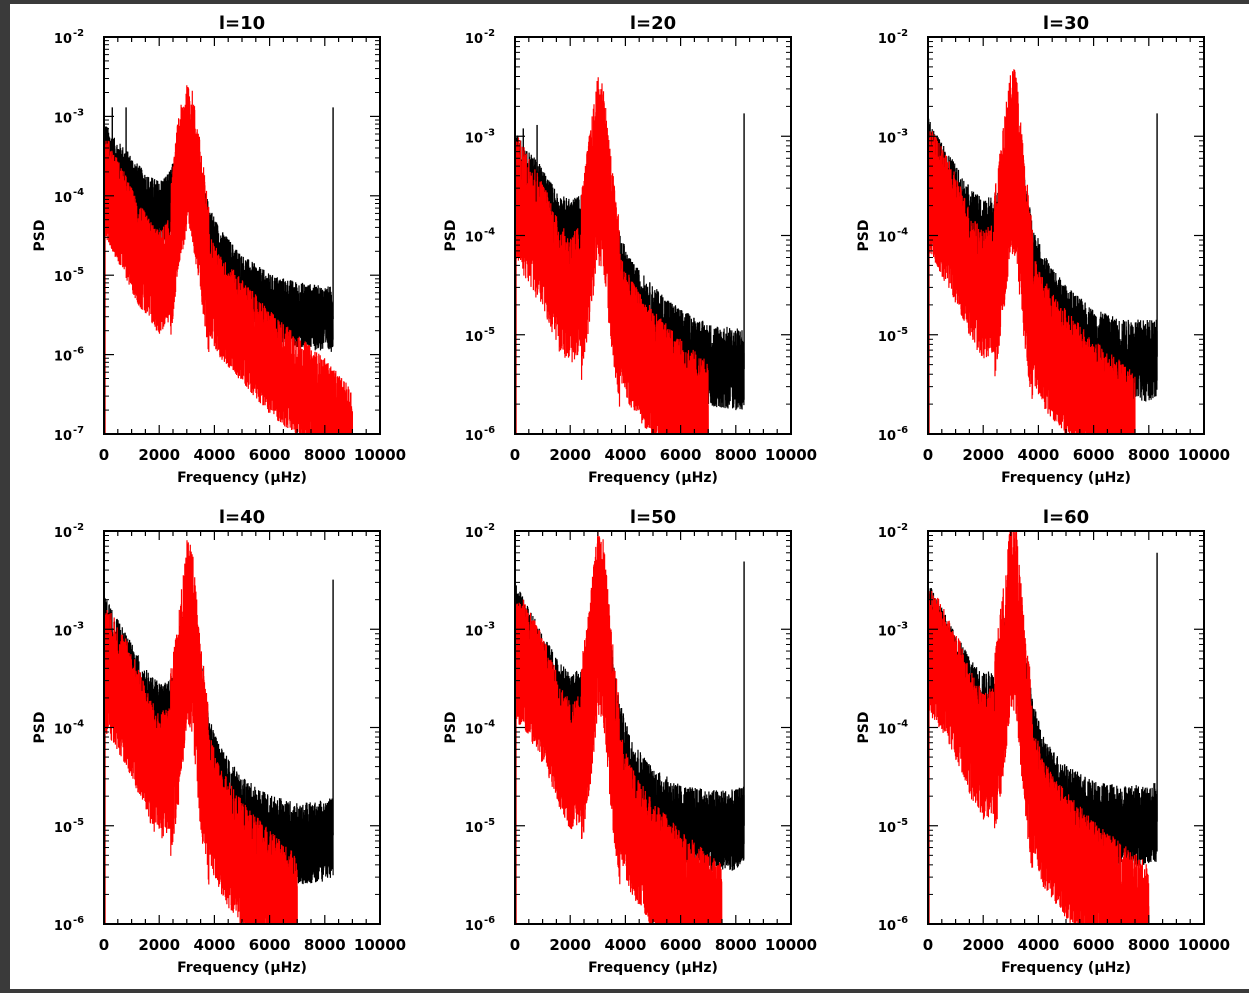  Describe the element at coordinates (1066, 517) in the screenshot. I see `chart-title: l=60` at that location.